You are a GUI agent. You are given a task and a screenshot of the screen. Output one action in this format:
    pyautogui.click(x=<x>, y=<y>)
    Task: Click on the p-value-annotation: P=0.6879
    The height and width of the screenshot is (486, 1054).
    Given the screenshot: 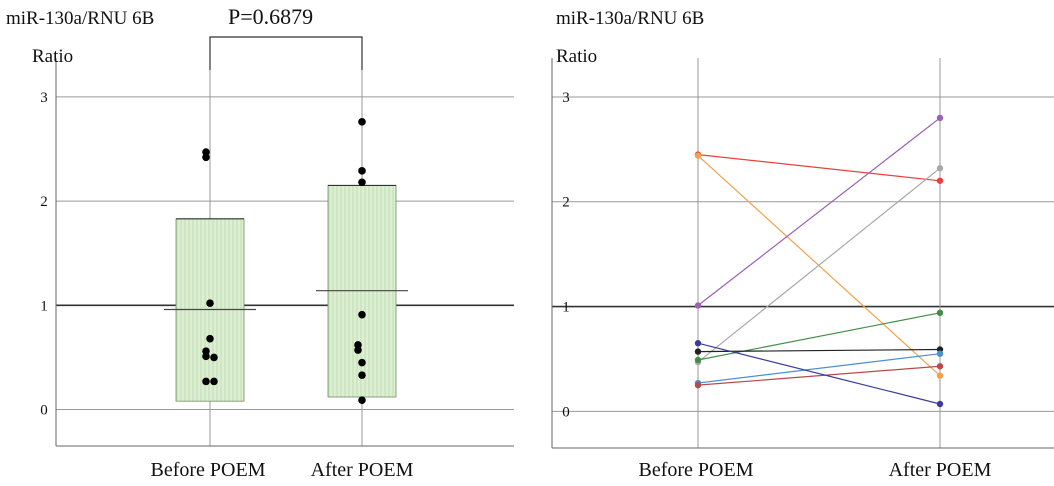 What is the action you would take?
    pyautogui.click(x=270, y=16)
    